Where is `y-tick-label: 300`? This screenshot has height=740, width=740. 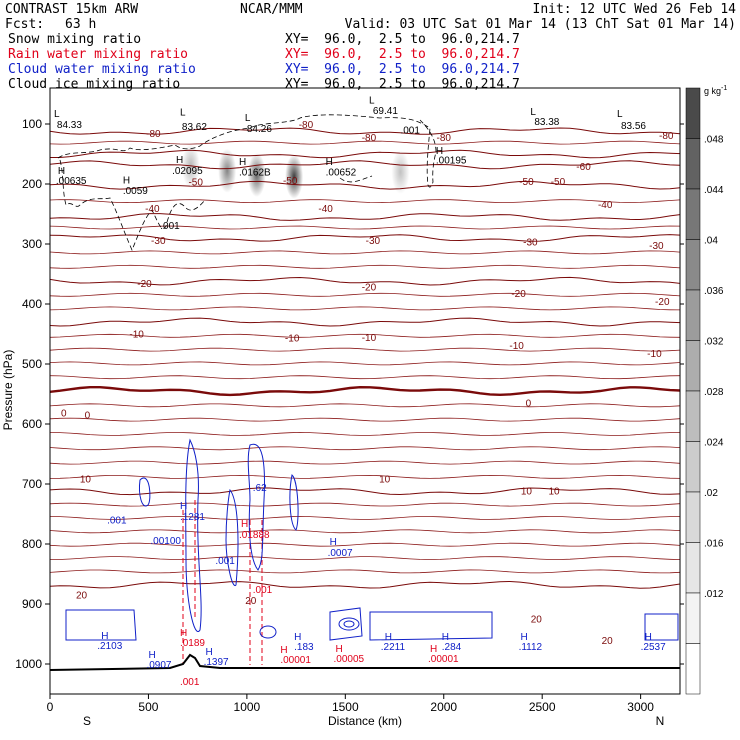
y-tick-label: 300 is located at coordinates (32, 244).